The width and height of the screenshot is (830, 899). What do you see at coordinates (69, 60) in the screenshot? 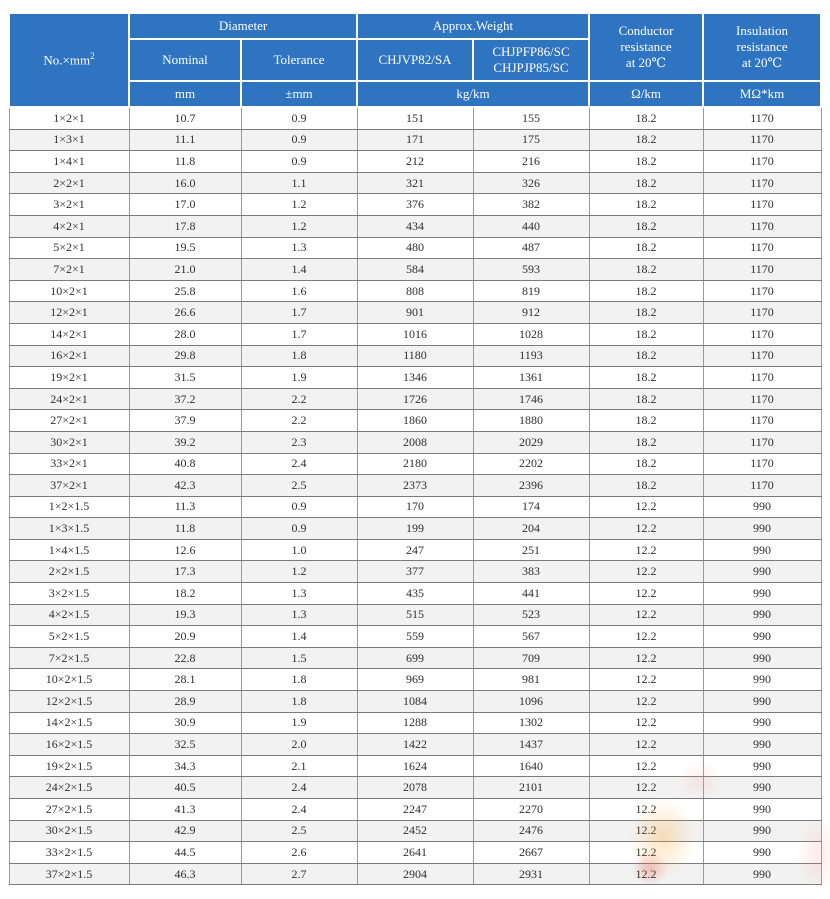
I see `col-header-size: No.×mm2` at bounding box center [69, 60].